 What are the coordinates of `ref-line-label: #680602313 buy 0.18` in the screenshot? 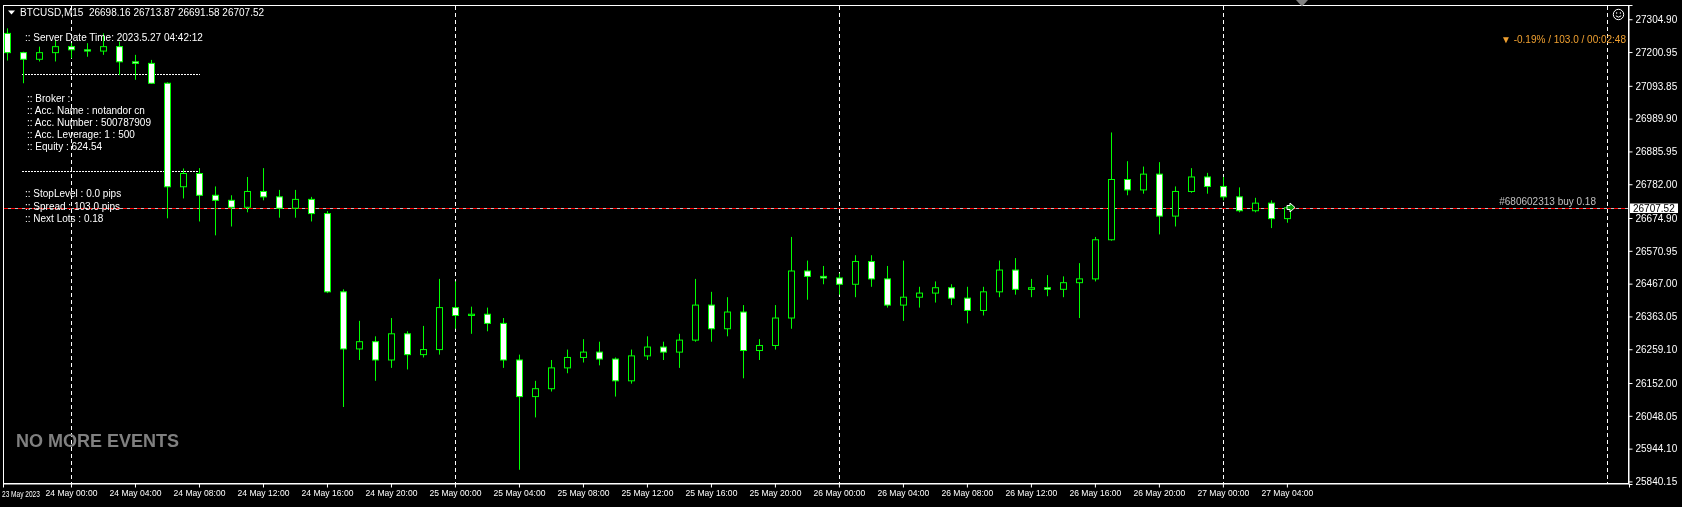 It's located at (1548, 201).